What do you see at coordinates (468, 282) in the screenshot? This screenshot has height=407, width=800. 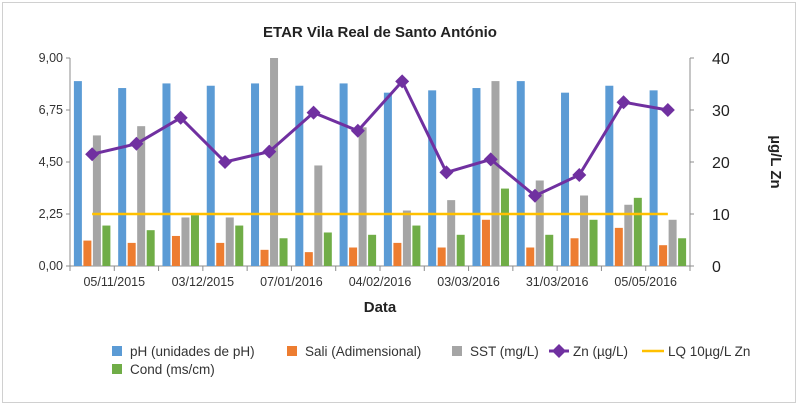 I see `x-tick-label: 03/03/2016` at bounding box center [468, 282].